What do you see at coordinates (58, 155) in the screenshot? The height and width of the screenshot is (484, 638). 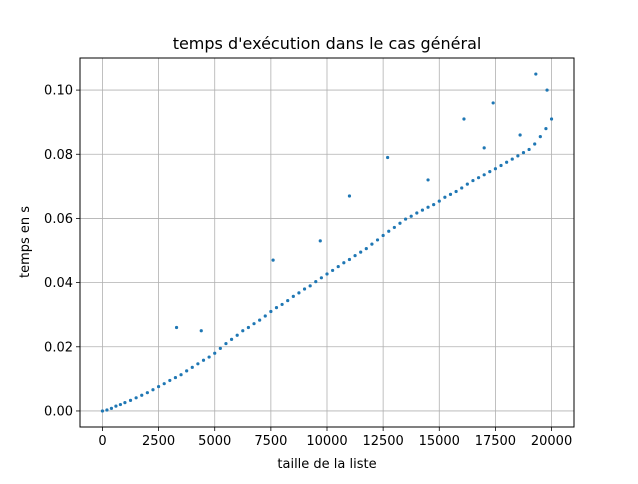 I see `y-tick-label: 0.08` at bounding box center [58, 155].